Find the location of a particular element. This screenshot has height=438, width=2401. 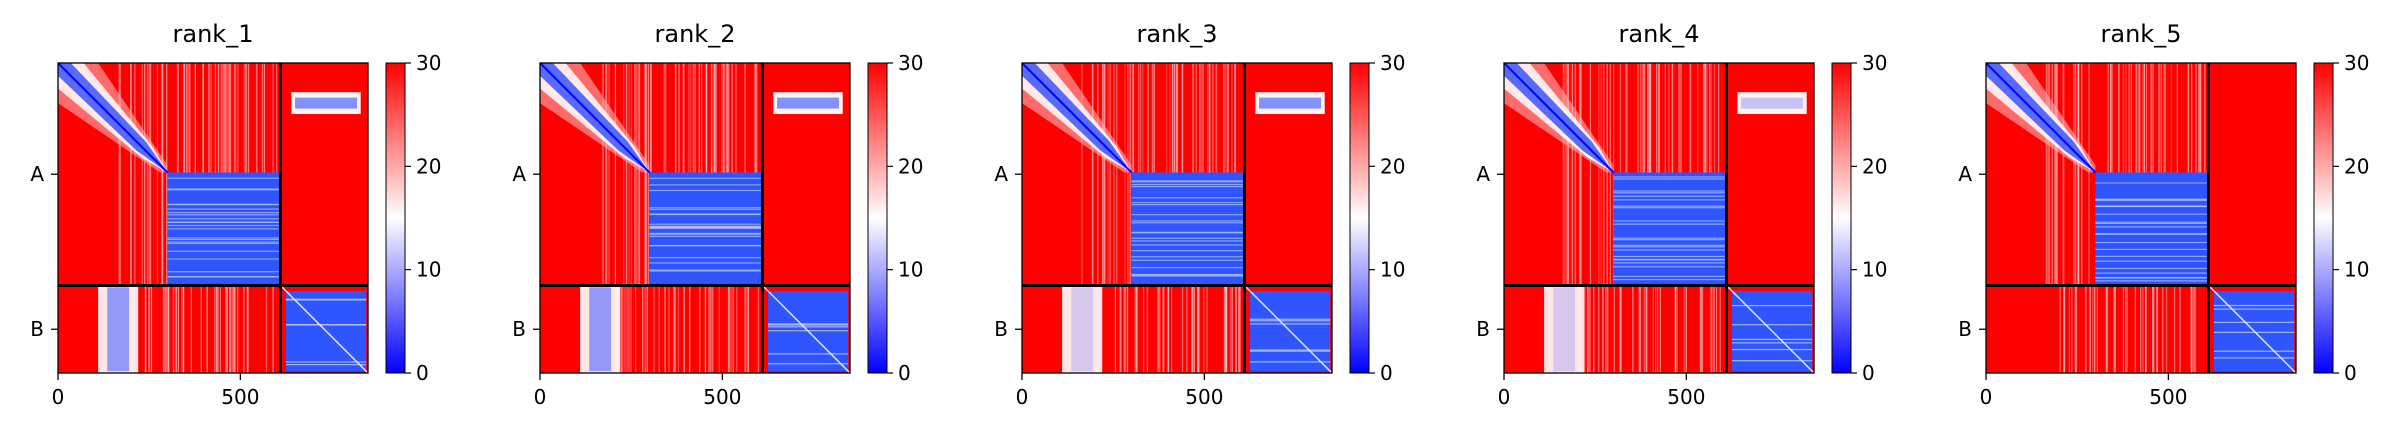

ba-band-core is located at coordinates (118, 329).